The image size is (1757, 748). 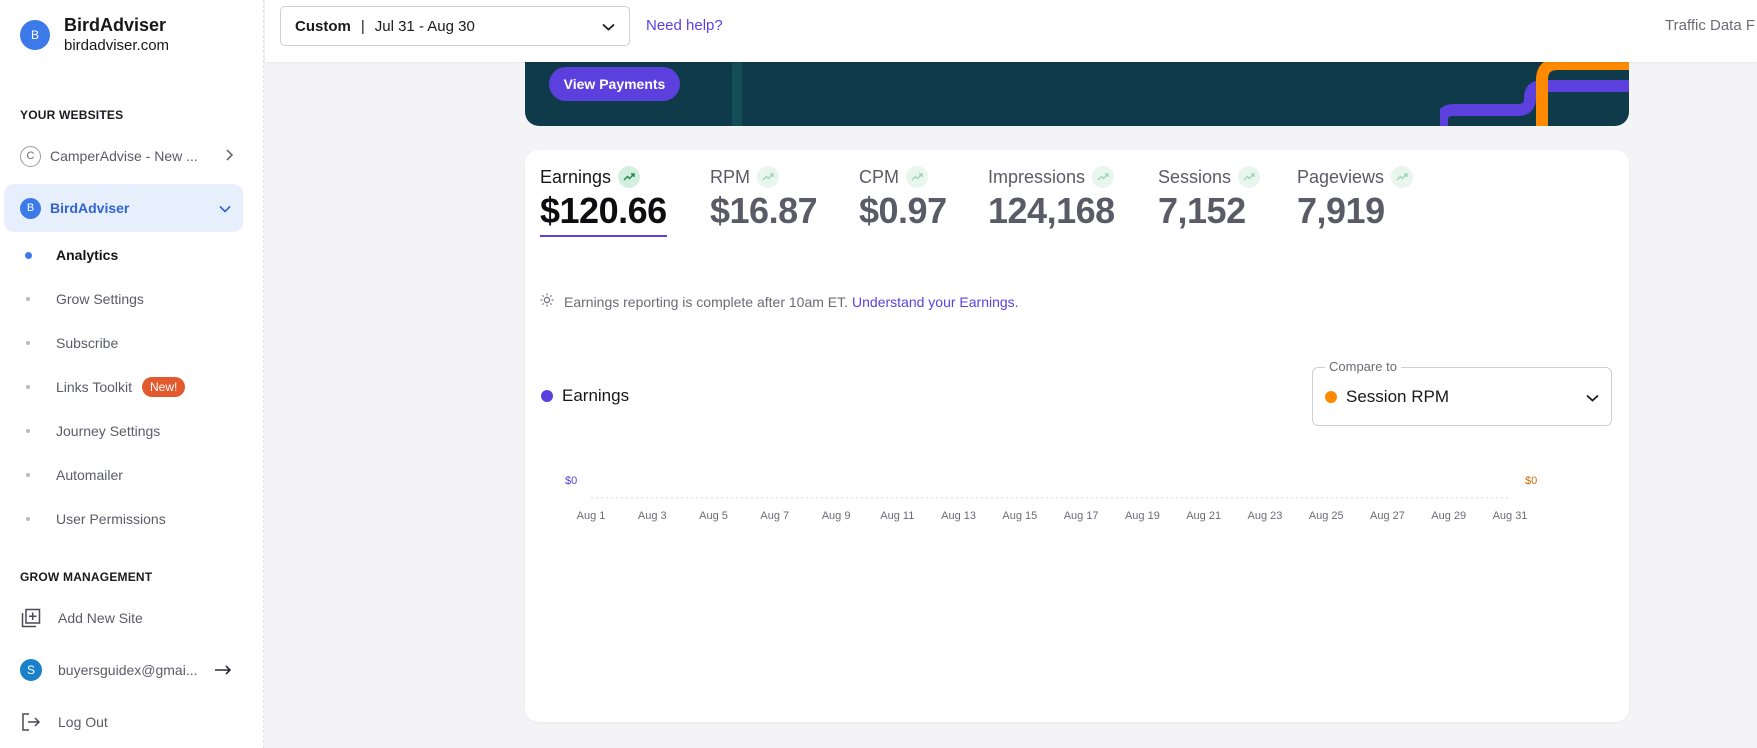 I want to click on y-right-tick-label: $0, so click(x=1531, y=481).